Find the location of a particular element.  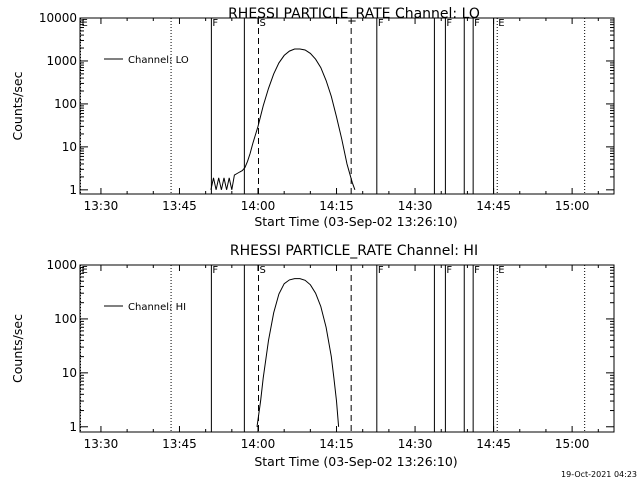

y-tick-label: 10000 is located at coordinates (58, 18).